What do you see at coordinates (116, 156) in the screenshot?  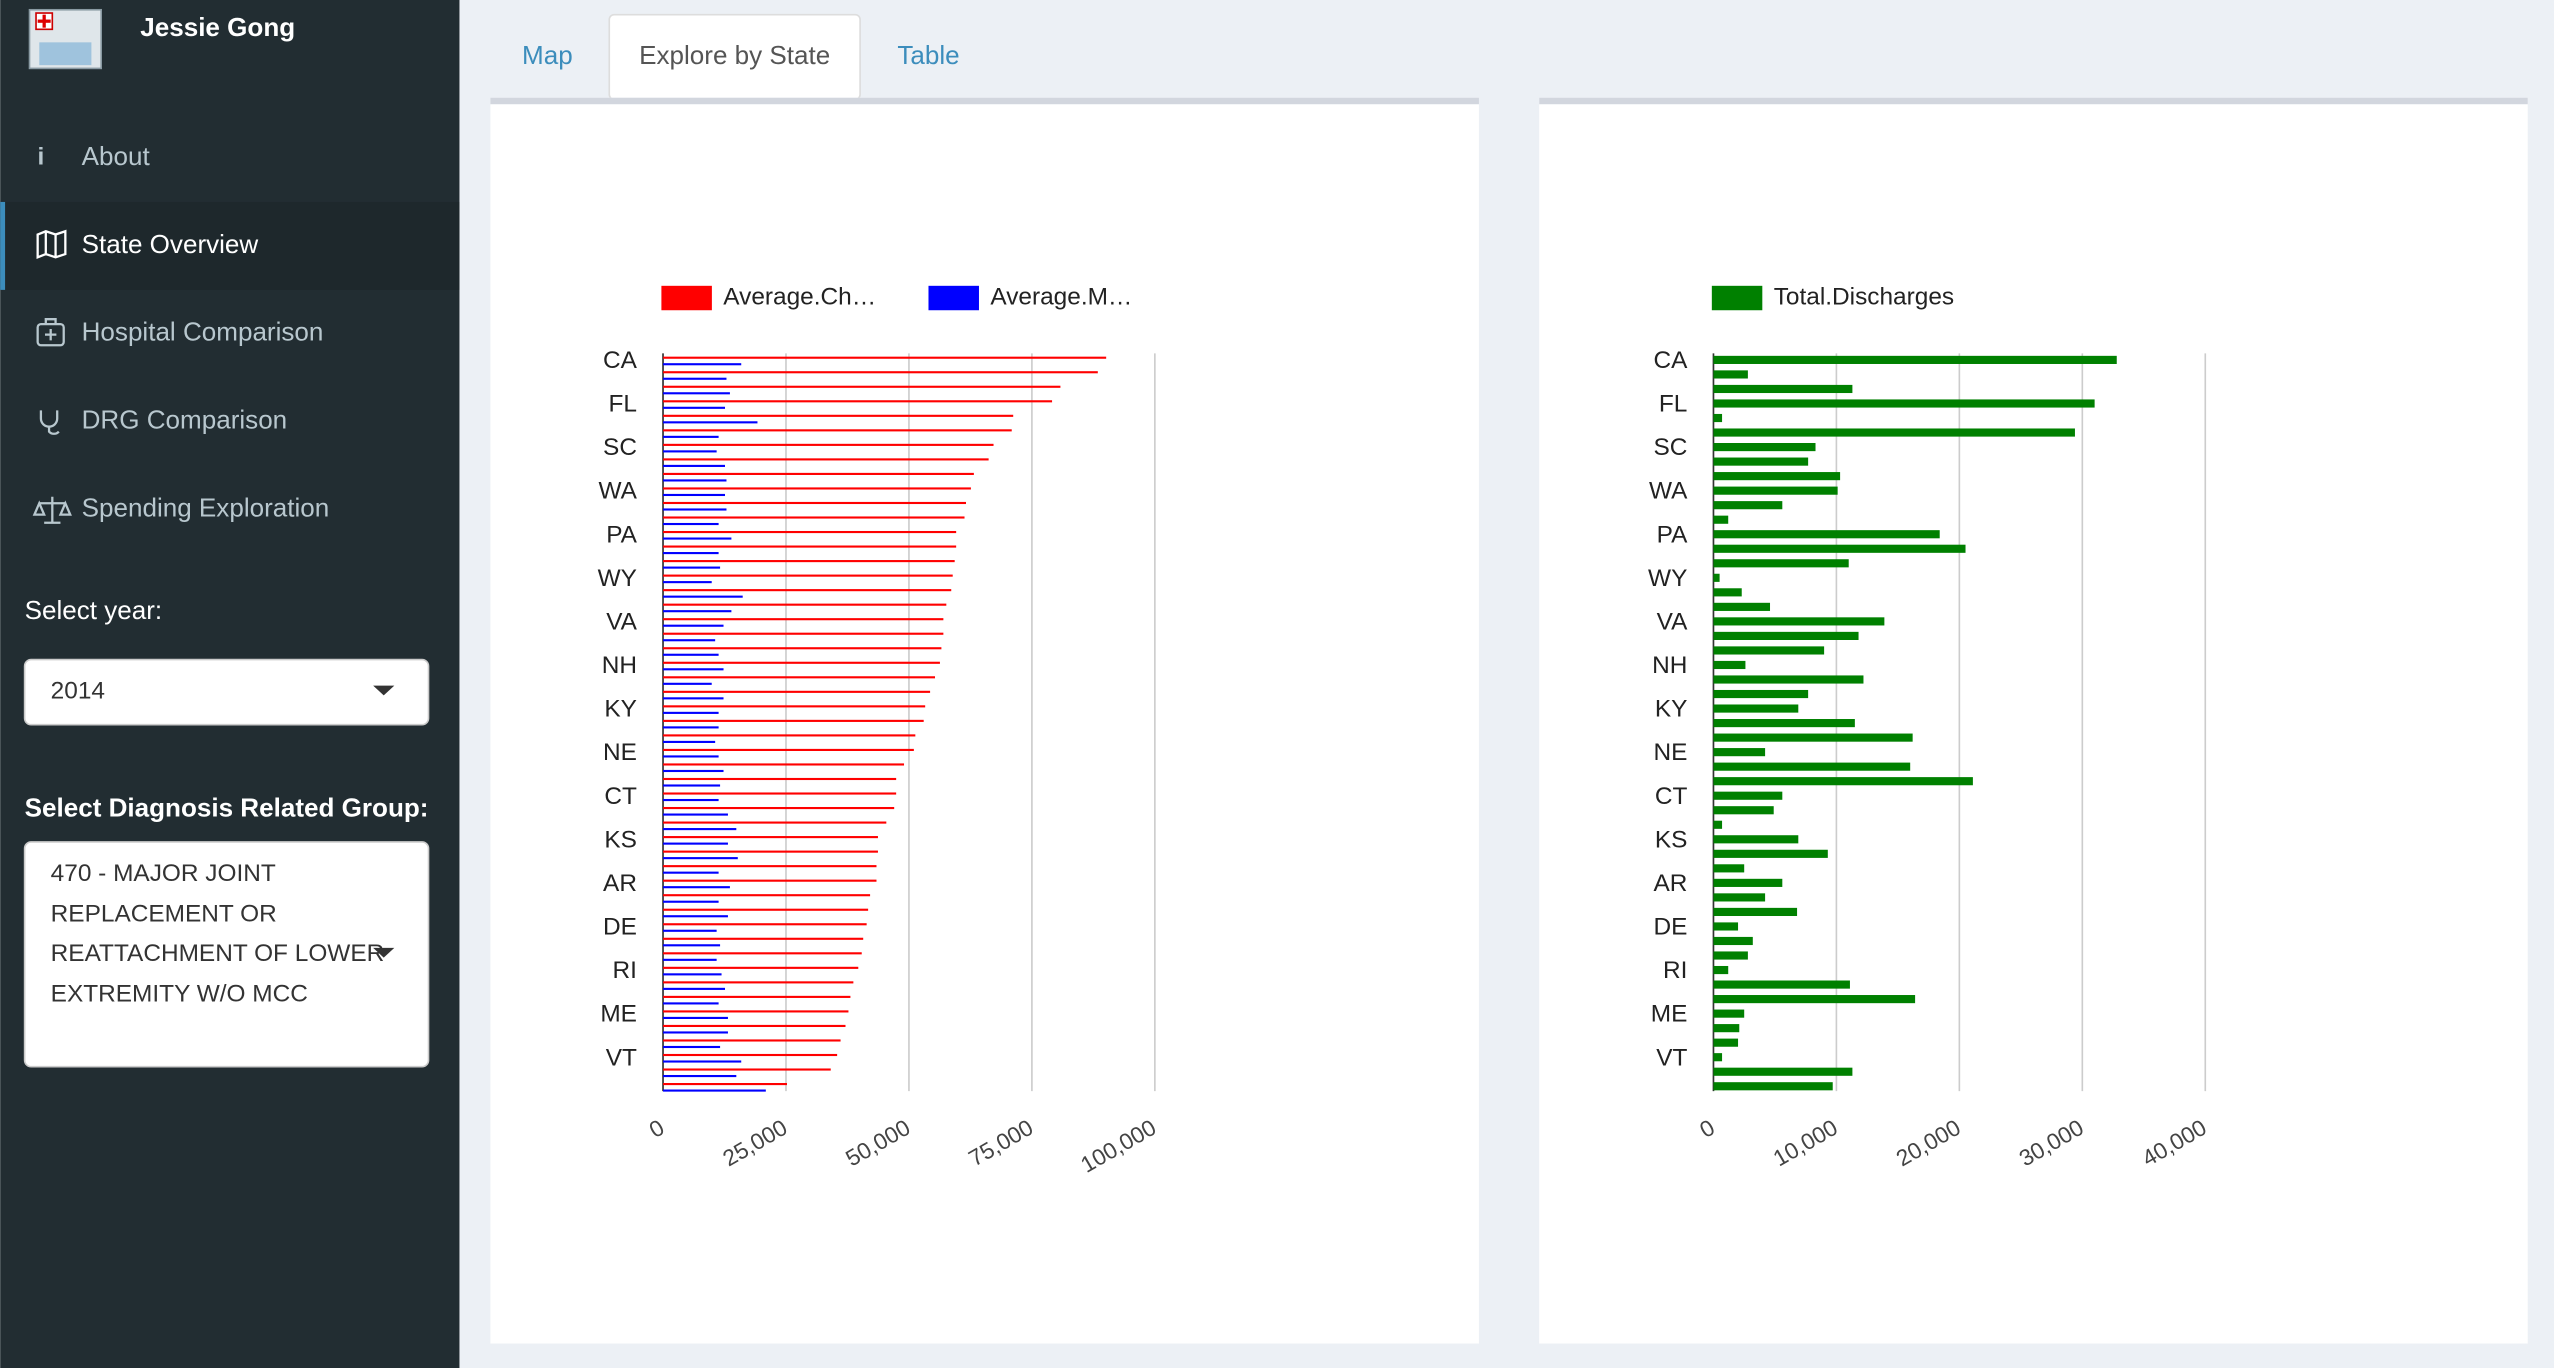 I see `nav-item: About` at bounding box center [116, 156].